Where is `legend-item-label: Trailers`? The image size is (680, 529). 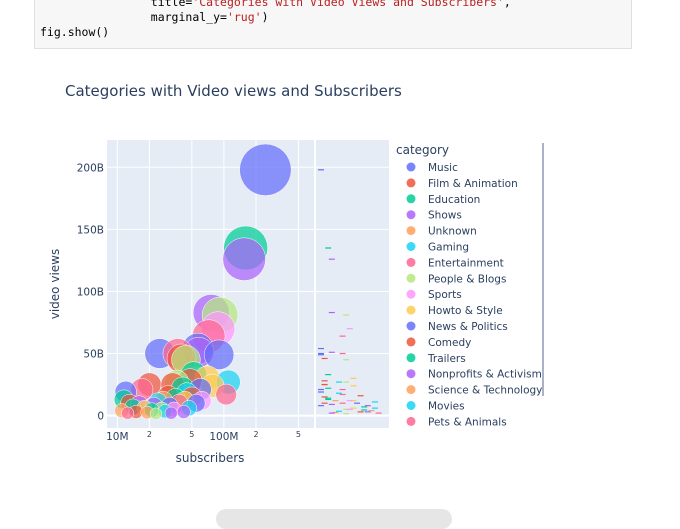
legend-item-label: Trailers is located at coordinates (446, 359).